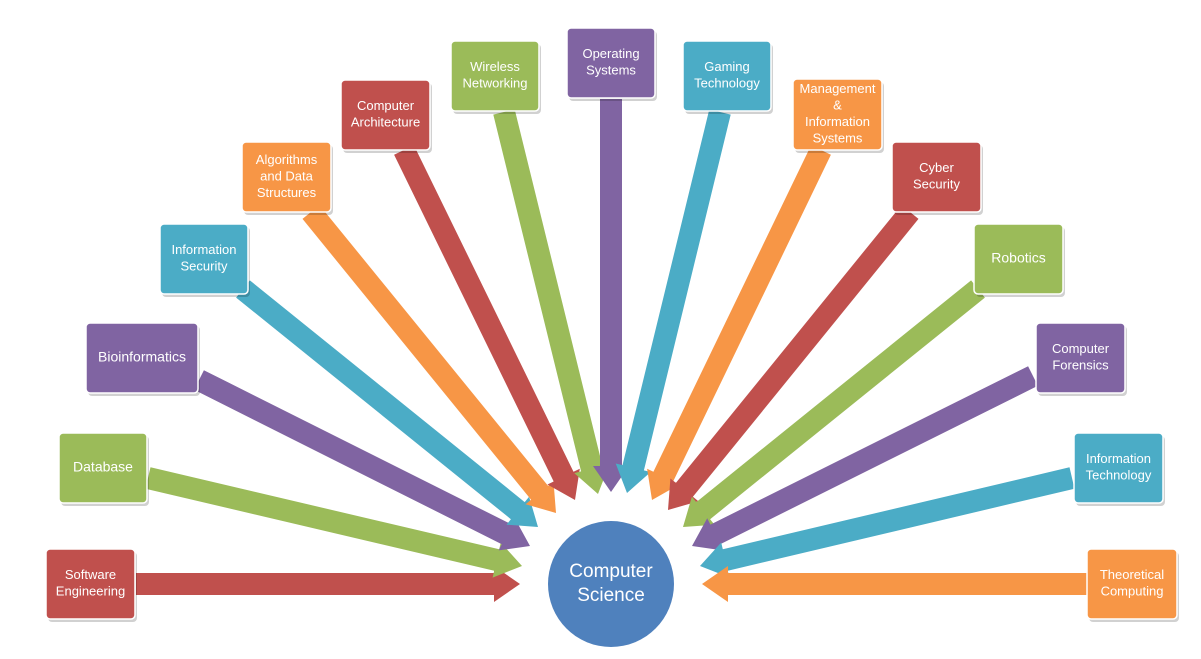 This screenshot has height=659, width=1201. What do you see at coordinates (936, 167) in the screenshot?
I see `cyber-security-label-line-1: Cyber` at bounding box center [936, 167].